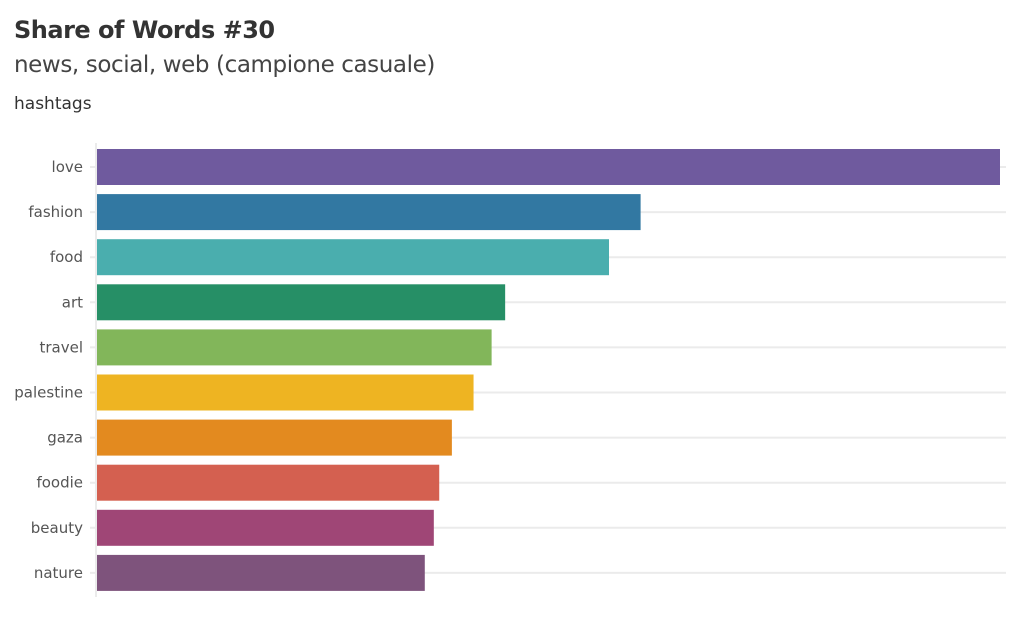  I want to click on y-tick-label: palestine, so click(48, 393).